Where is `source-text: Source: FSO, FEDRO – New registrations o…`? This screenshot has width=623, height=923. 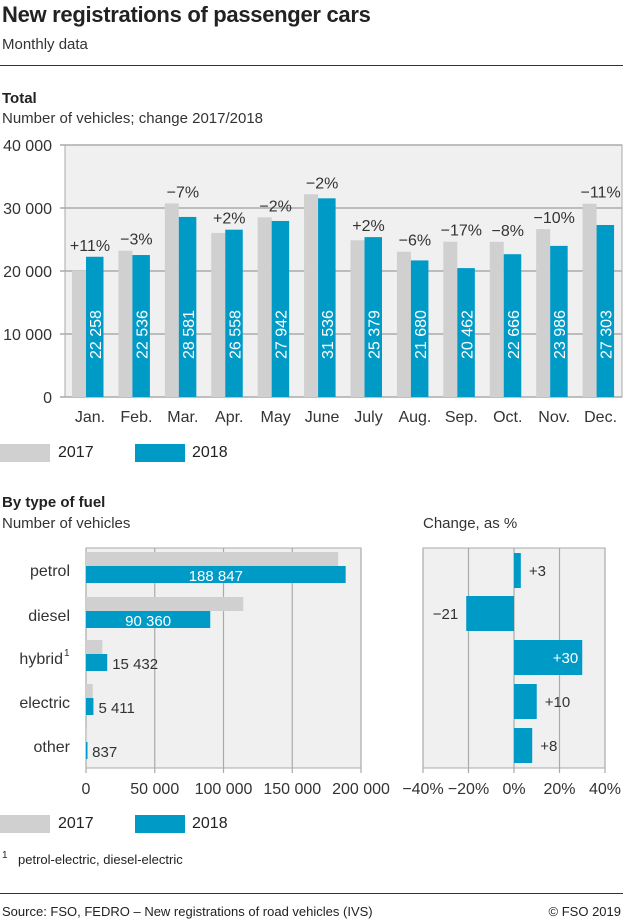 source-text: Source: FSO, FEDRO – New registrations o… is located at coordinates (187, 911).